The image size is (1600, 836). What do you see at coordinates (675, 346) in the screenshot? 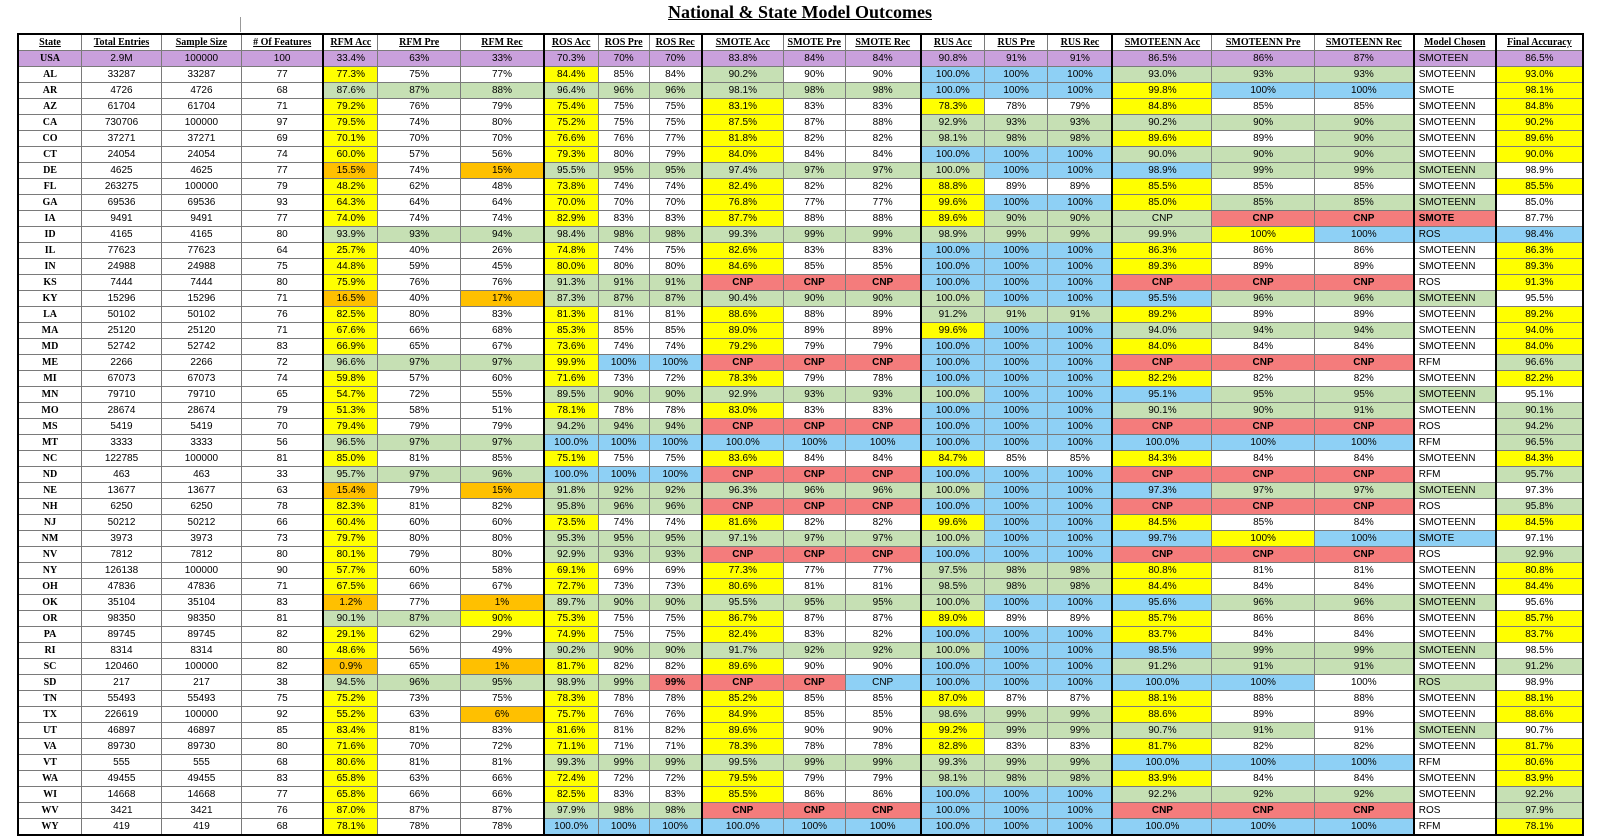
I see `cell-ros-rec: 74%` at bounding box center [675, 346].